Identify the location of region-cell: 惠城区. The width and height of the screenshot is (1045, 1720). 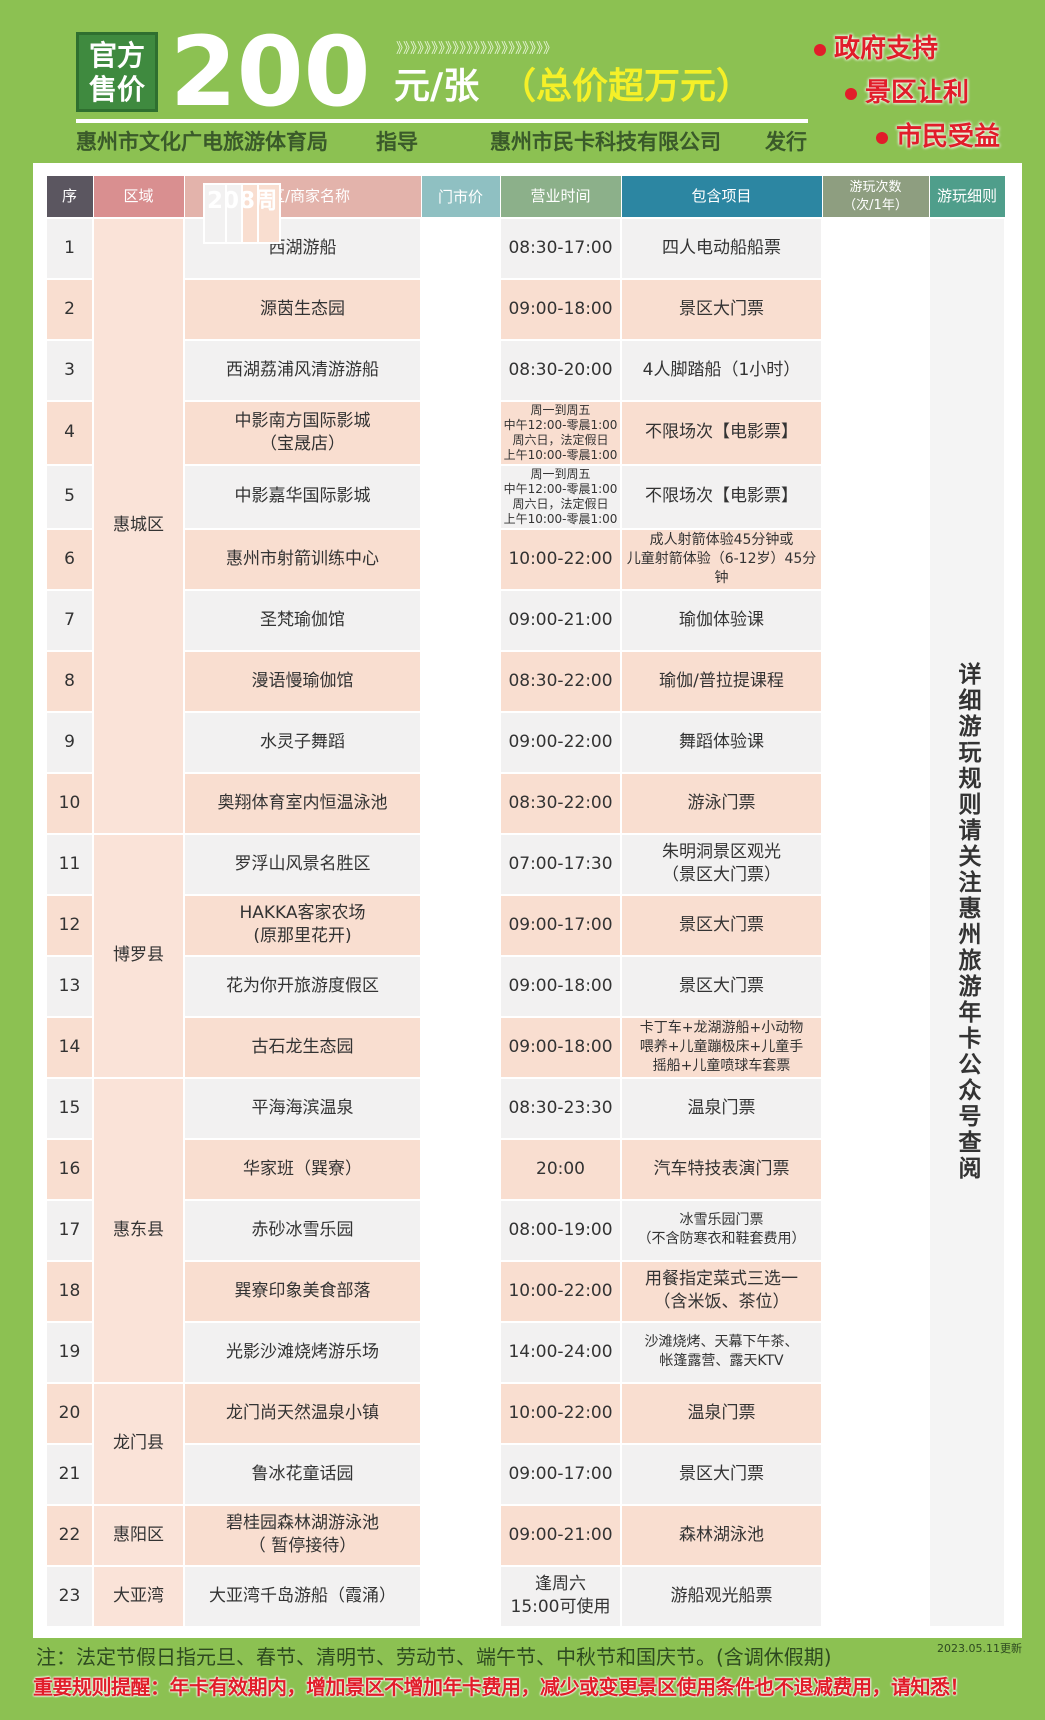
(138, 525).